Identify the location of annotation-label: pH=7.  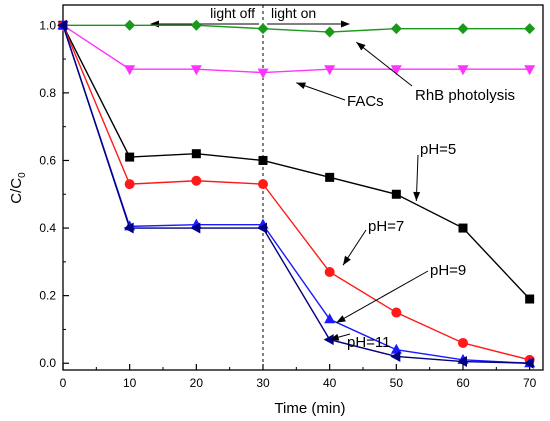
(386, 226).